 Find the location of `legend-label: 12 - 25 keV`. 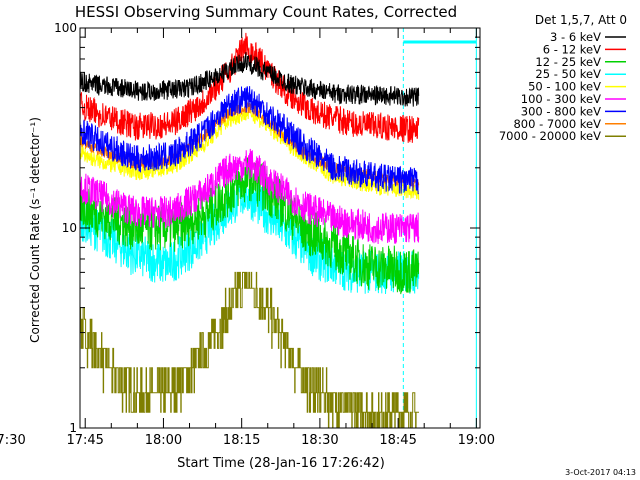

legend-label: 12 - 25 keV is located at coordinates (568, 62).